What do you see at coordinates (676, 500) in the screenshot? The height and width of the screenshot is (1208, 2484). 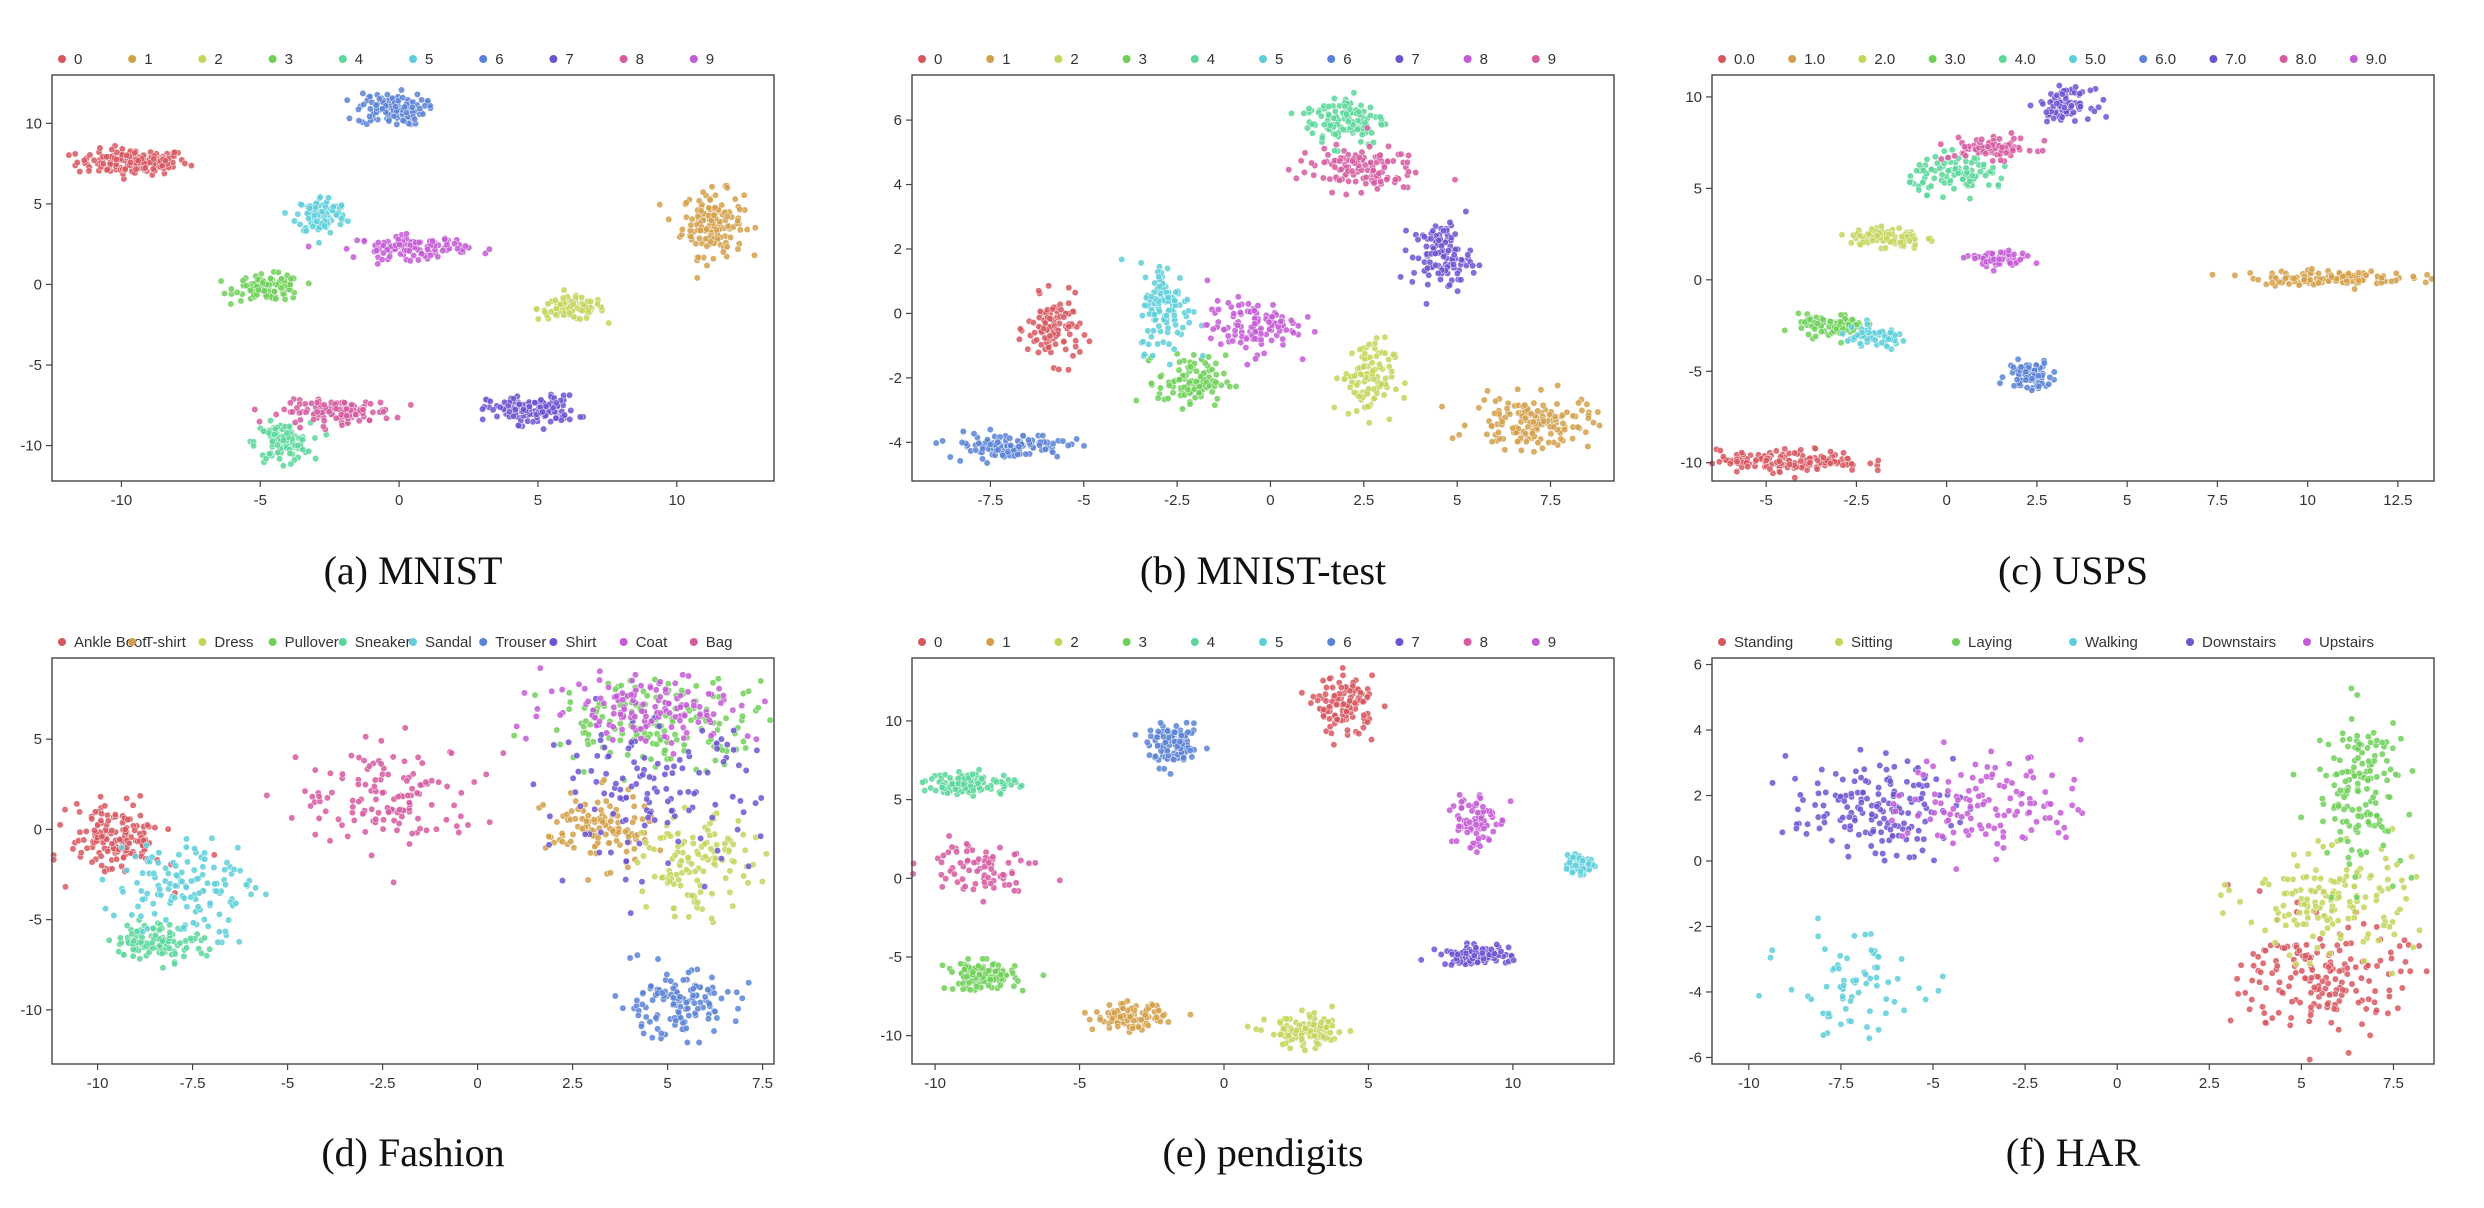 I see `x-tick-label: 10` at bounding box center [676, 500].